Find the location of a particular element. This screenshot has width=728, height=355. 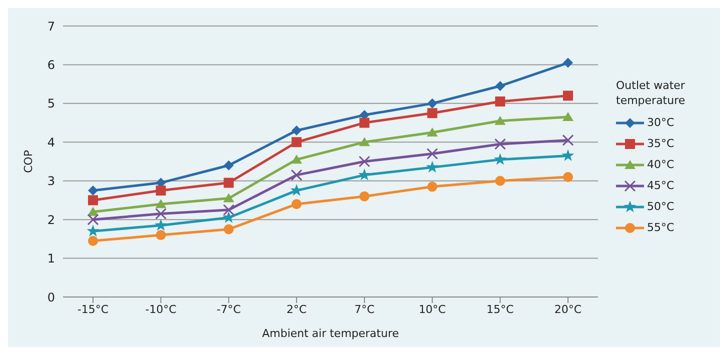

y-tick-label: 6 is located at coordinates (51, 65).